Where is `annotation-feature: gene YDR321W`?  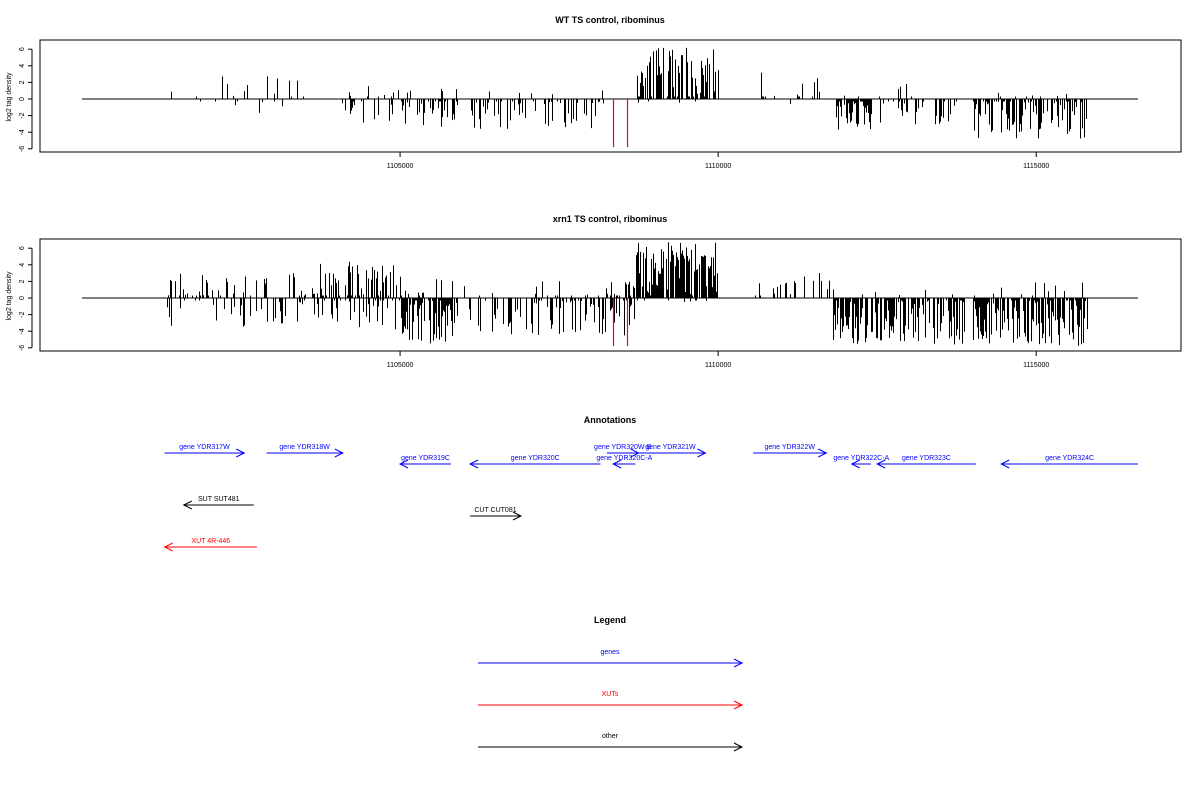
annotation-feature: gene YDR321W is located at coordinates (671, 451).